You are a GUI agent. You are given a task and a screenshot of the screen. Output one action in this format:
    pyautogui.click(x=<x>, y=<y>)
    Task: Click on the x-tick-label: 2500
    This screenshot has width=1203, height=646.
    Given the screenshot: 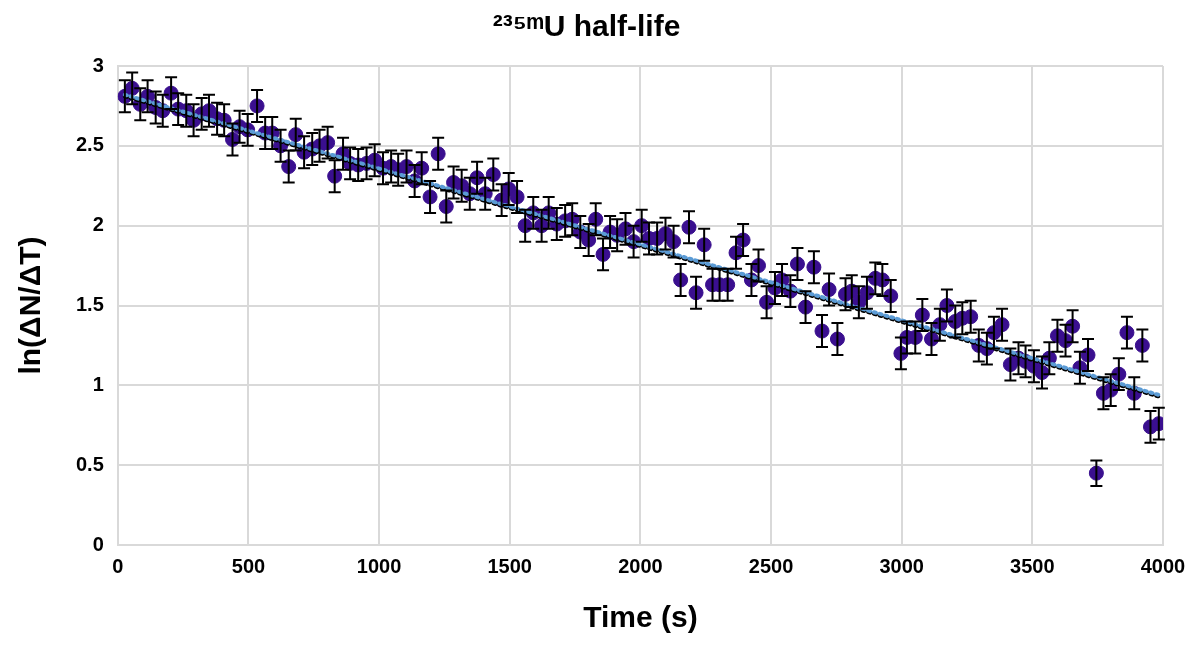 What is the action you would take?
    pyautogui.click(x=771, y=565)
    